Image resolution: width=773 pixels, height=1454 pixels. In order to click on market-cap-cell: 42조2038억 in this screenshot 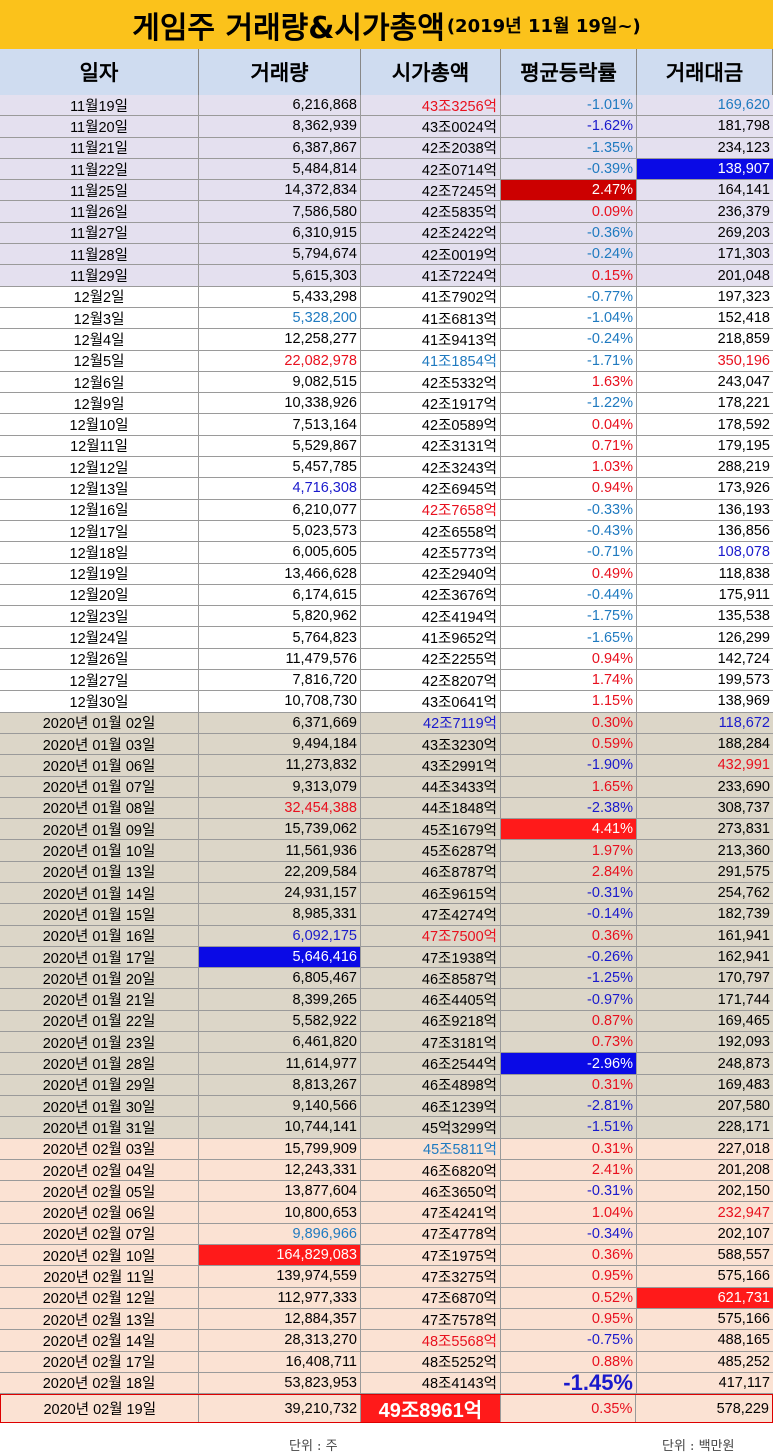, I will do `click(431, 147)`.